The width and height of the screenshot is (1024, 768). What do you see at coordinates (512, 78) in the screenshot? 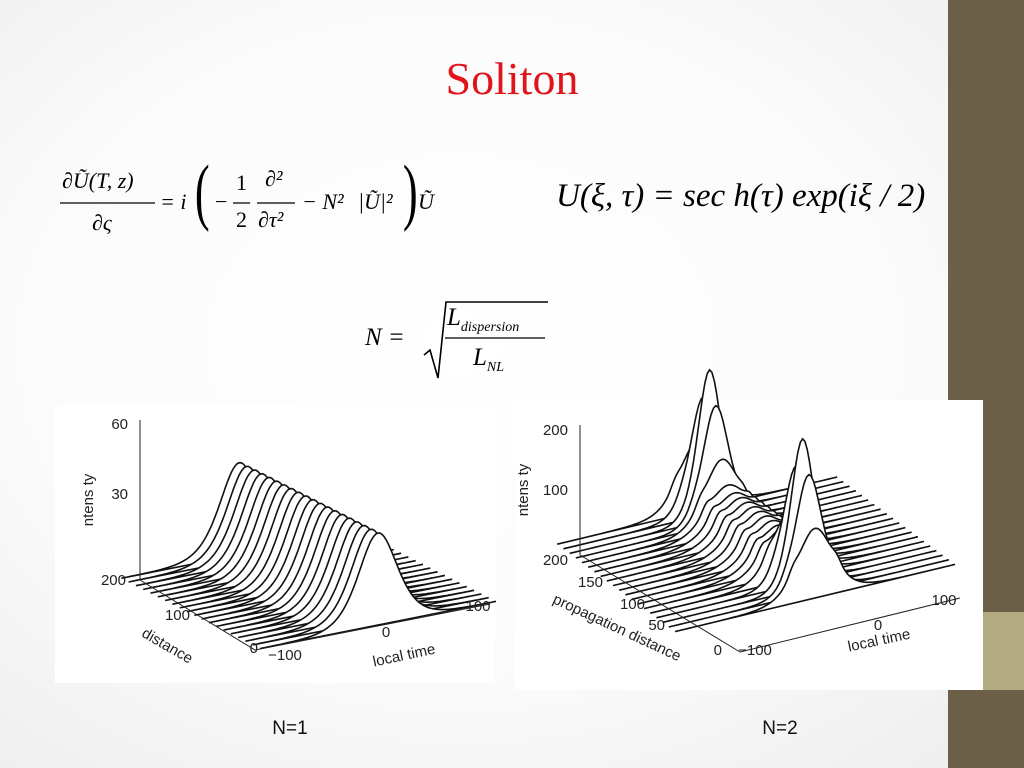
I see `slide-title: Soliton` at bounding box center [512, 78].